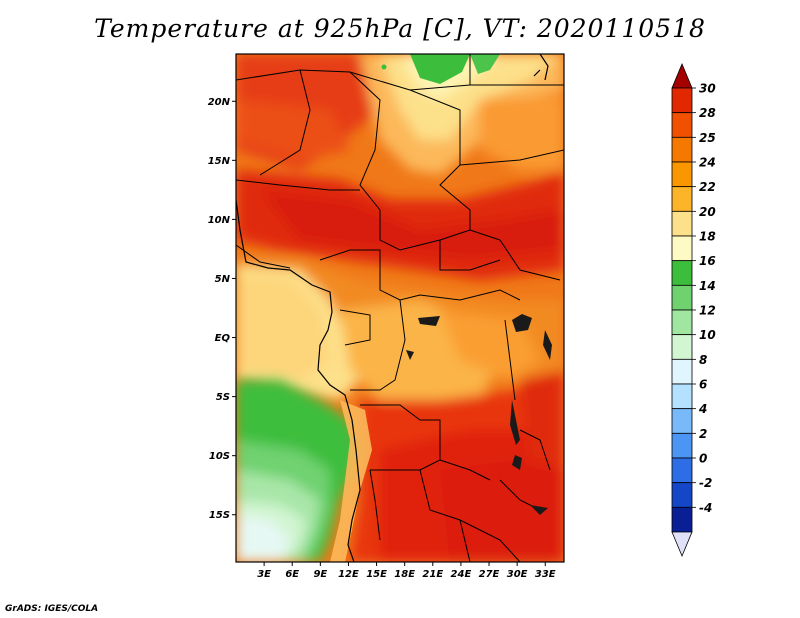 This screenshot has height=618, width=800. I want to click on colorbar-label: 4, so click(702, 409).